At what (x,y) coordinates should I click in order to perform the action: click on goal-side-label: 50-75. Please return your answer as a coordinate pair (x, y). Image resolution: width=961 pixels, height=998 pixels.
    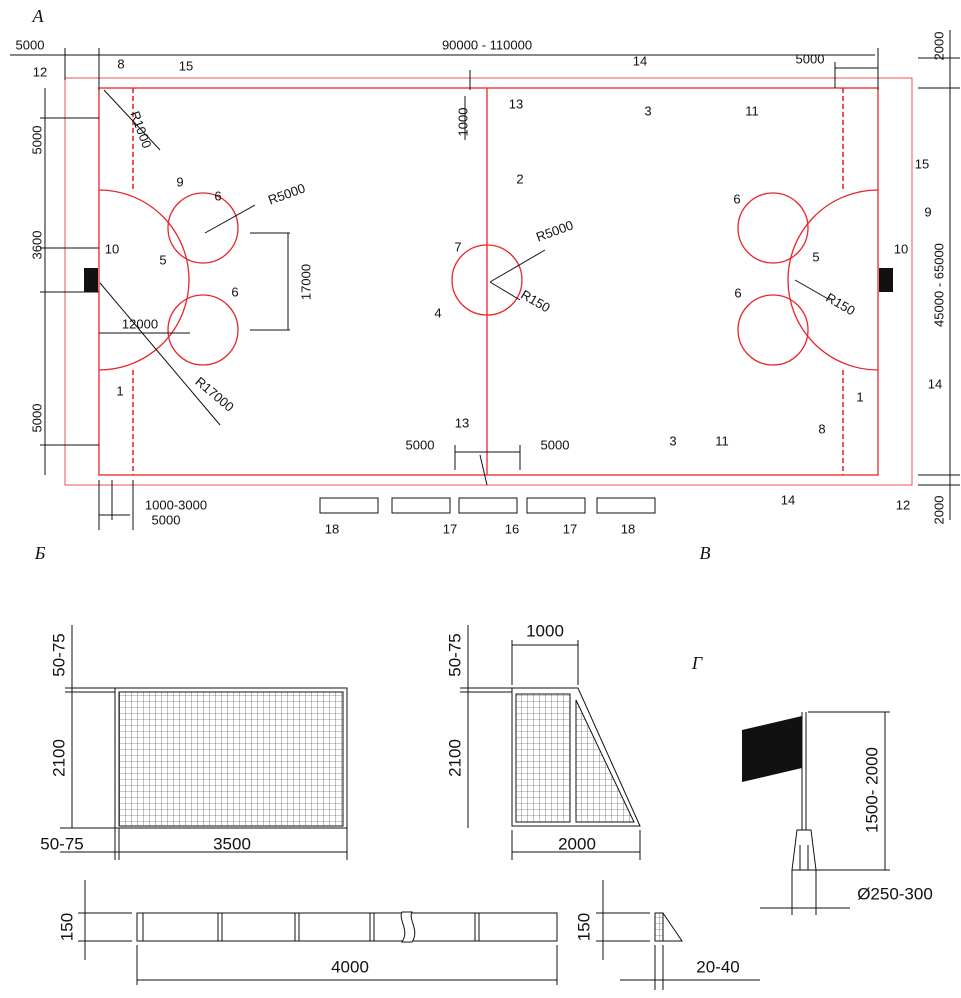
    Looking at the image, I should click on (454, 654).